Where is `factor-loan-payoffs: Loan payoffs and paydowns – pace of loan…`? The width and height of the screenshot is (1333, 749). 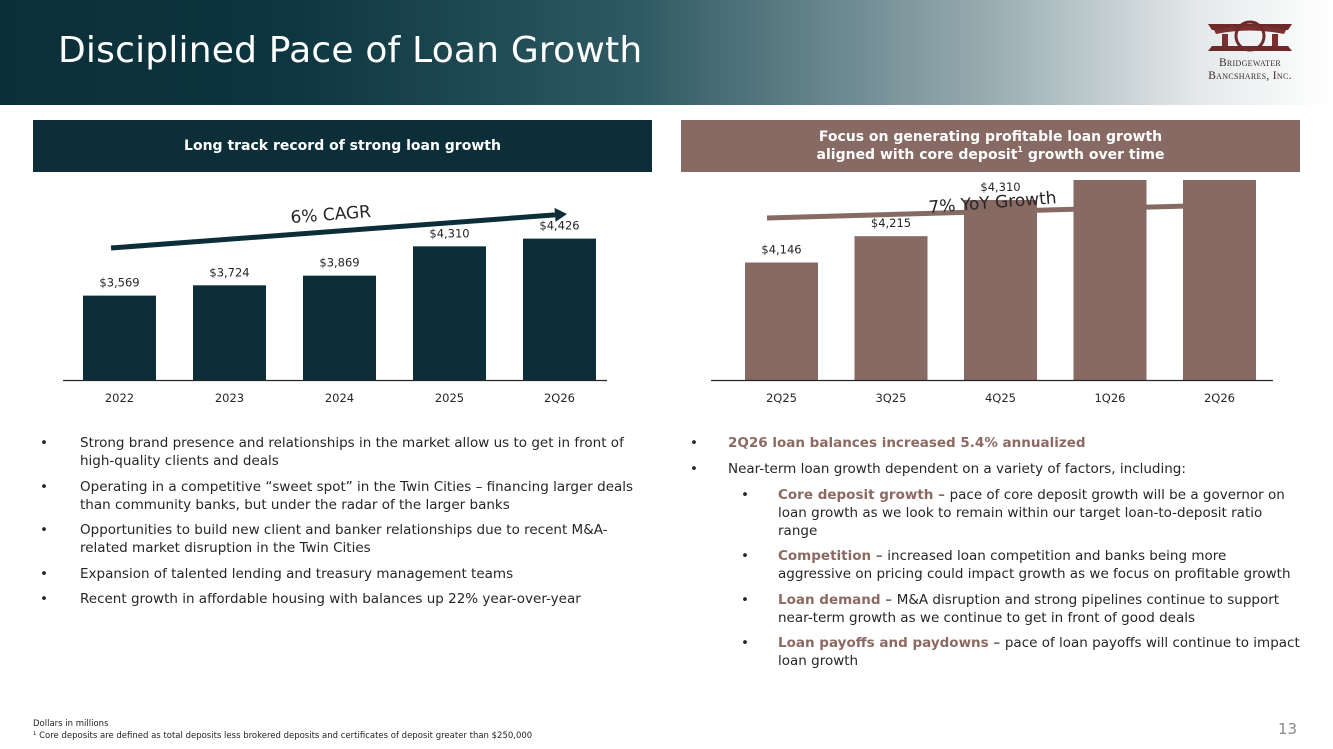 factor-loan-payoffs: Loan payoffs and paydowns – pace of loan… is located at coordinates (1014, 652).